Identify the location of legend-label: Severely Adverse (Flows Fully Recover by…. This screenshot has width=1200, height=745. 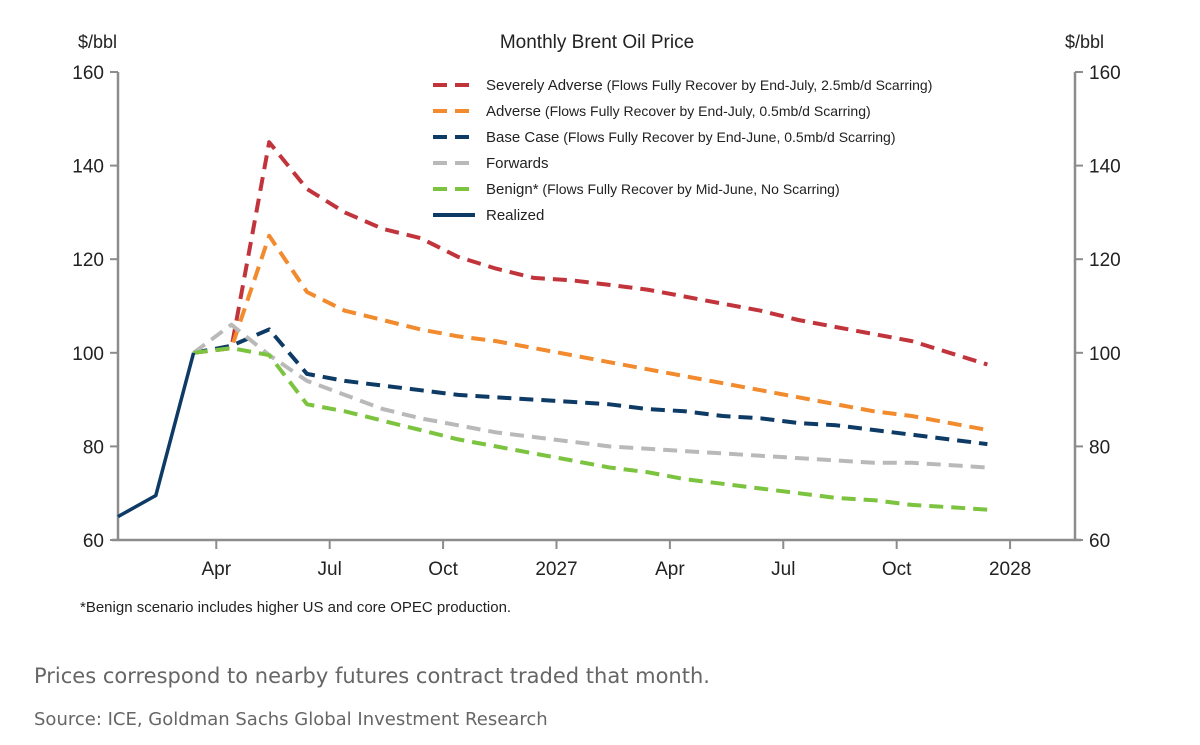
(709, 85).